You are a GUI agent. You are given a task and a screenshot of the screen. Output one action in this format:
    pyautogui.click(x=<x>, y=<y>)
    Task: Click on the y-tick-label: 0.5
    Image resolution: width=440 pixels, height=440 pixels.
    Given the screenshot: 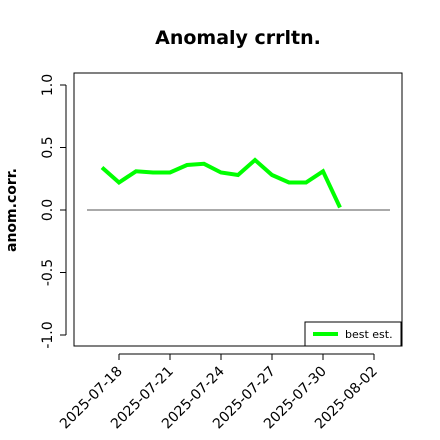 What is the action you would take?
    pyautogui.click(x=48, y=147)
    